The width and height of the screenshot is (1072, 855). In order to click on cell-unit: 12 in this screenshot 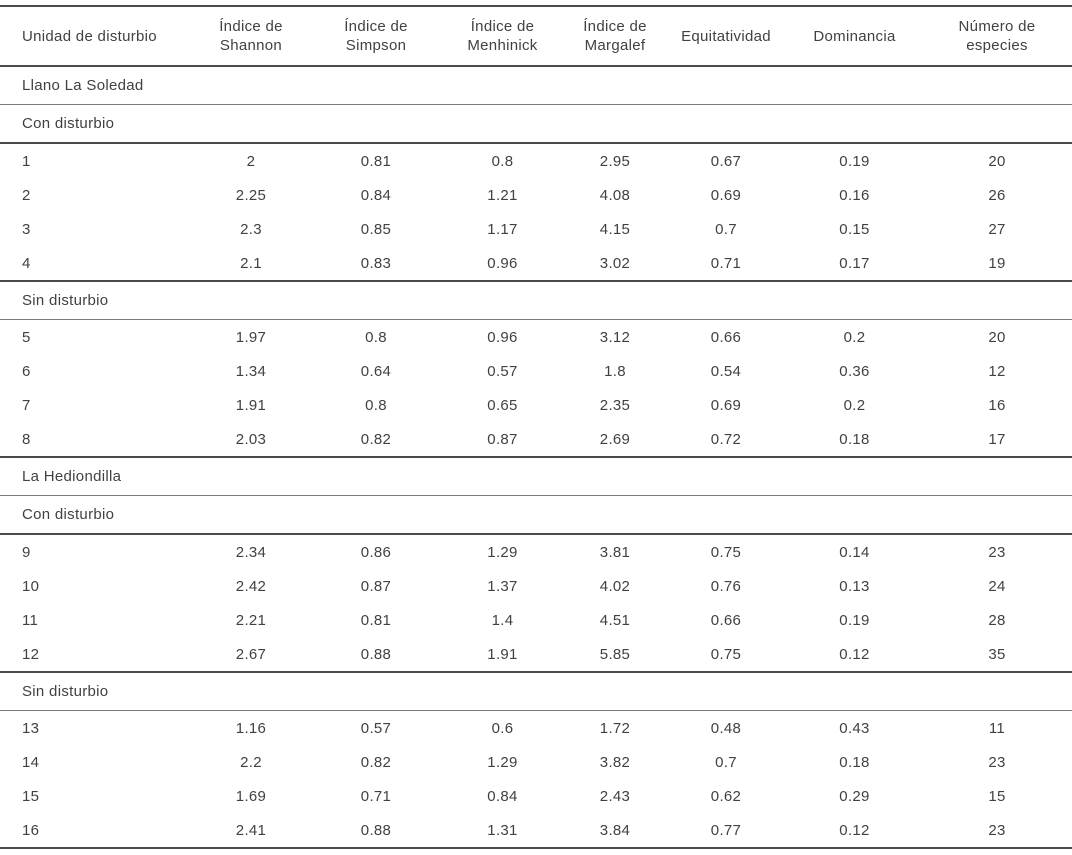, I will do `click(31, 654)`.